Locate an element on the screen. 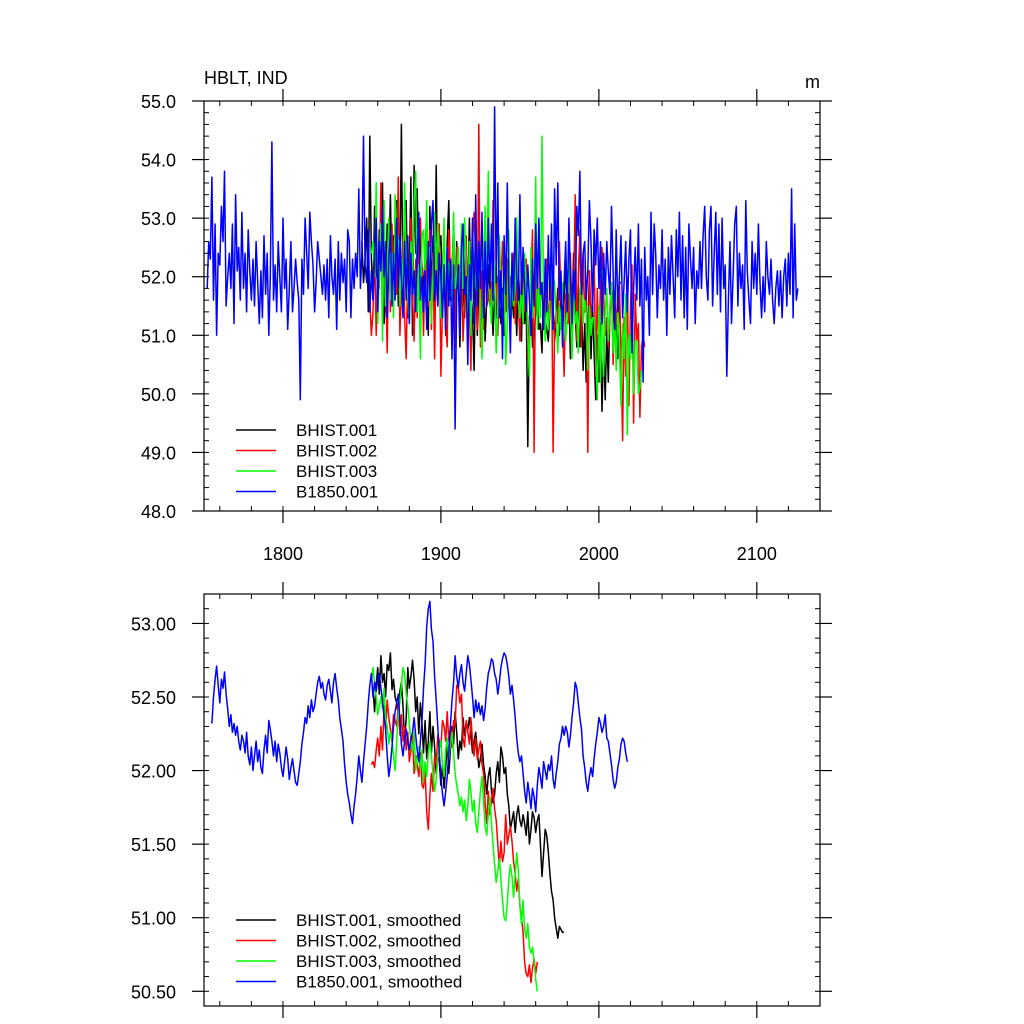  top-panel-title: HBLT, IND is located at coordinates (246, 78).